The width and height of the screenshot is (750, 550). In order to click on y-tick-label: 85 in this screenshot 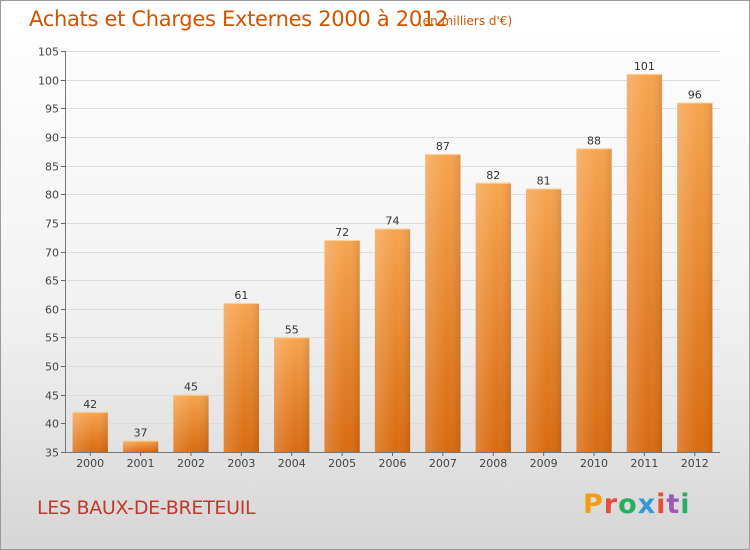, I will do `click(52, 167)`.